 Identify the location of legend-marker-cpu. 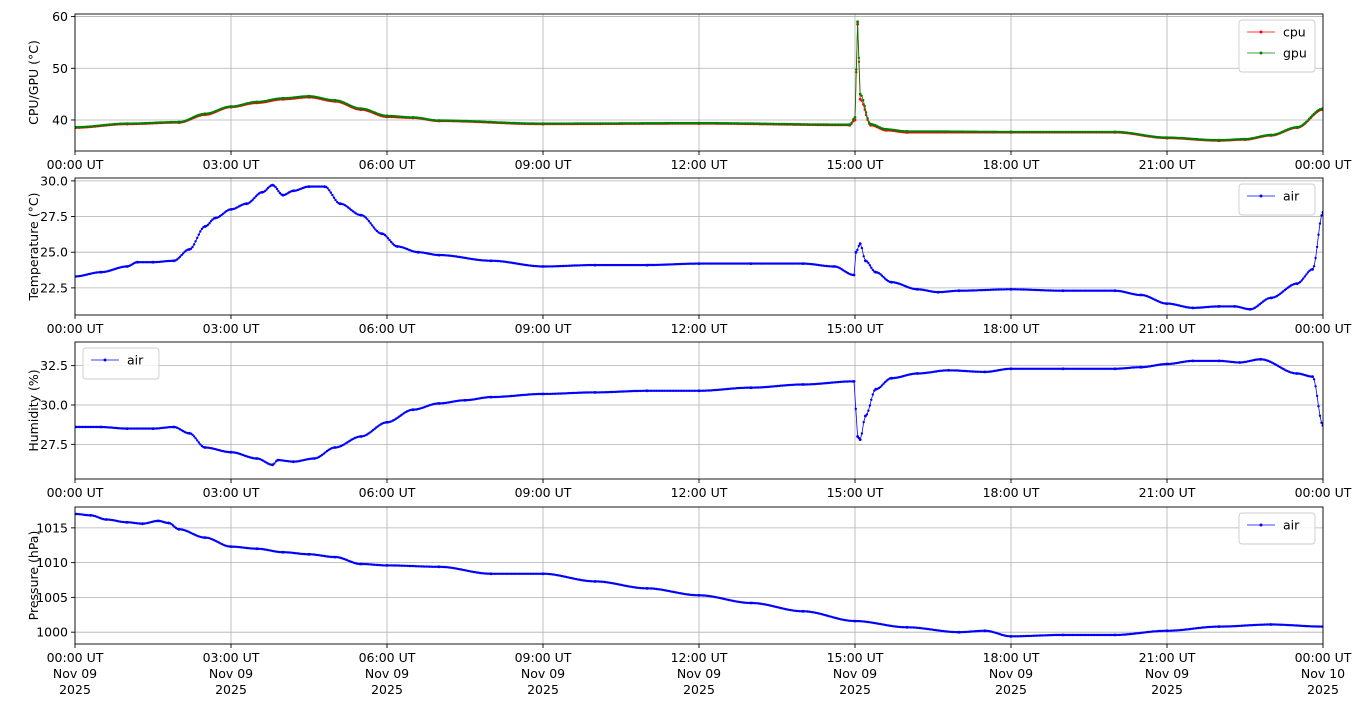
(1261, 32).